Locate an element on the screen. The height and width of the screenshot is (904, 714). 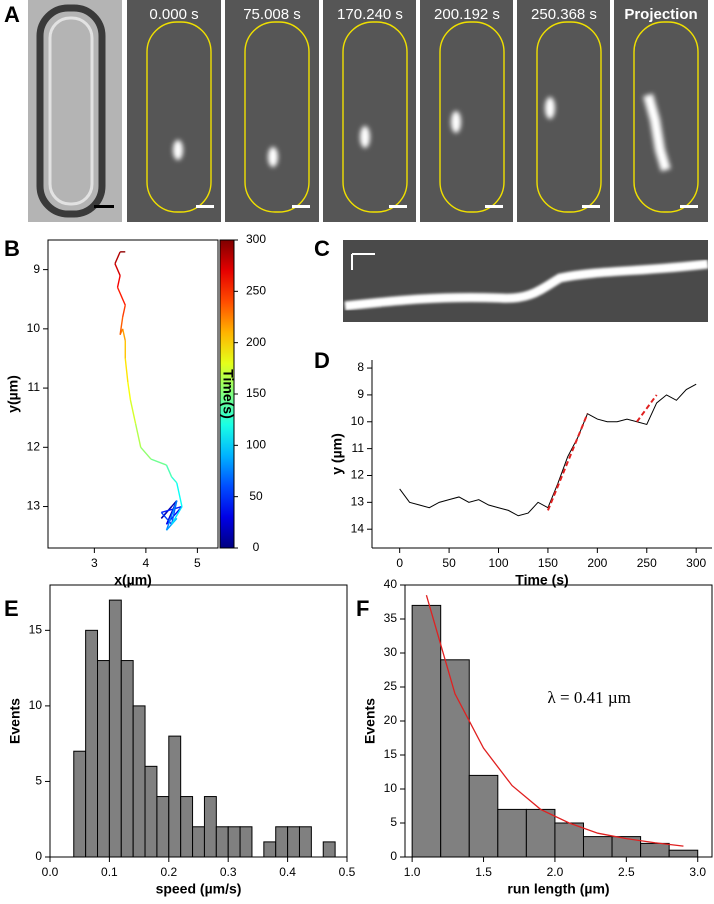
frame-time: 75.008 s is located at coordinates (272, 14).